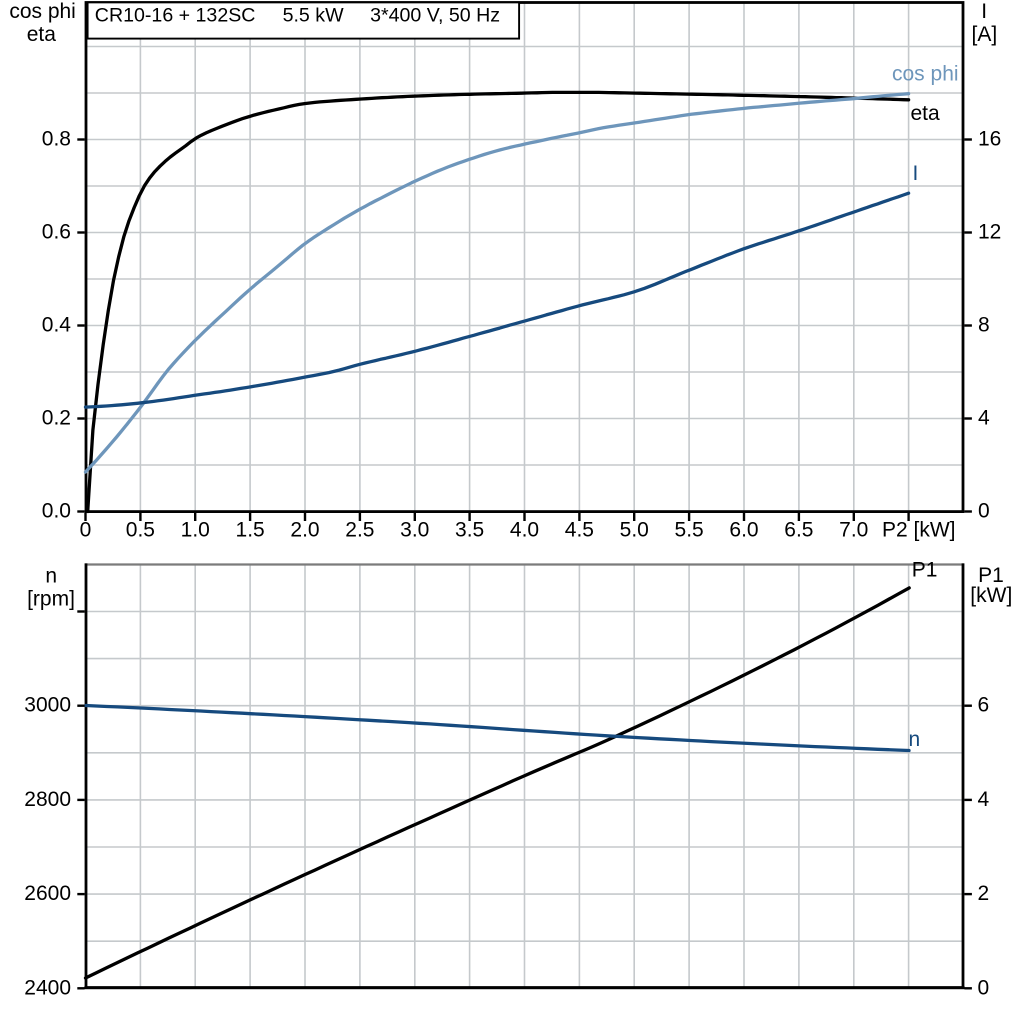  Describe the element at coordinates (47, 705) in the screenshot. I see `svg-text: 3000` at that location.